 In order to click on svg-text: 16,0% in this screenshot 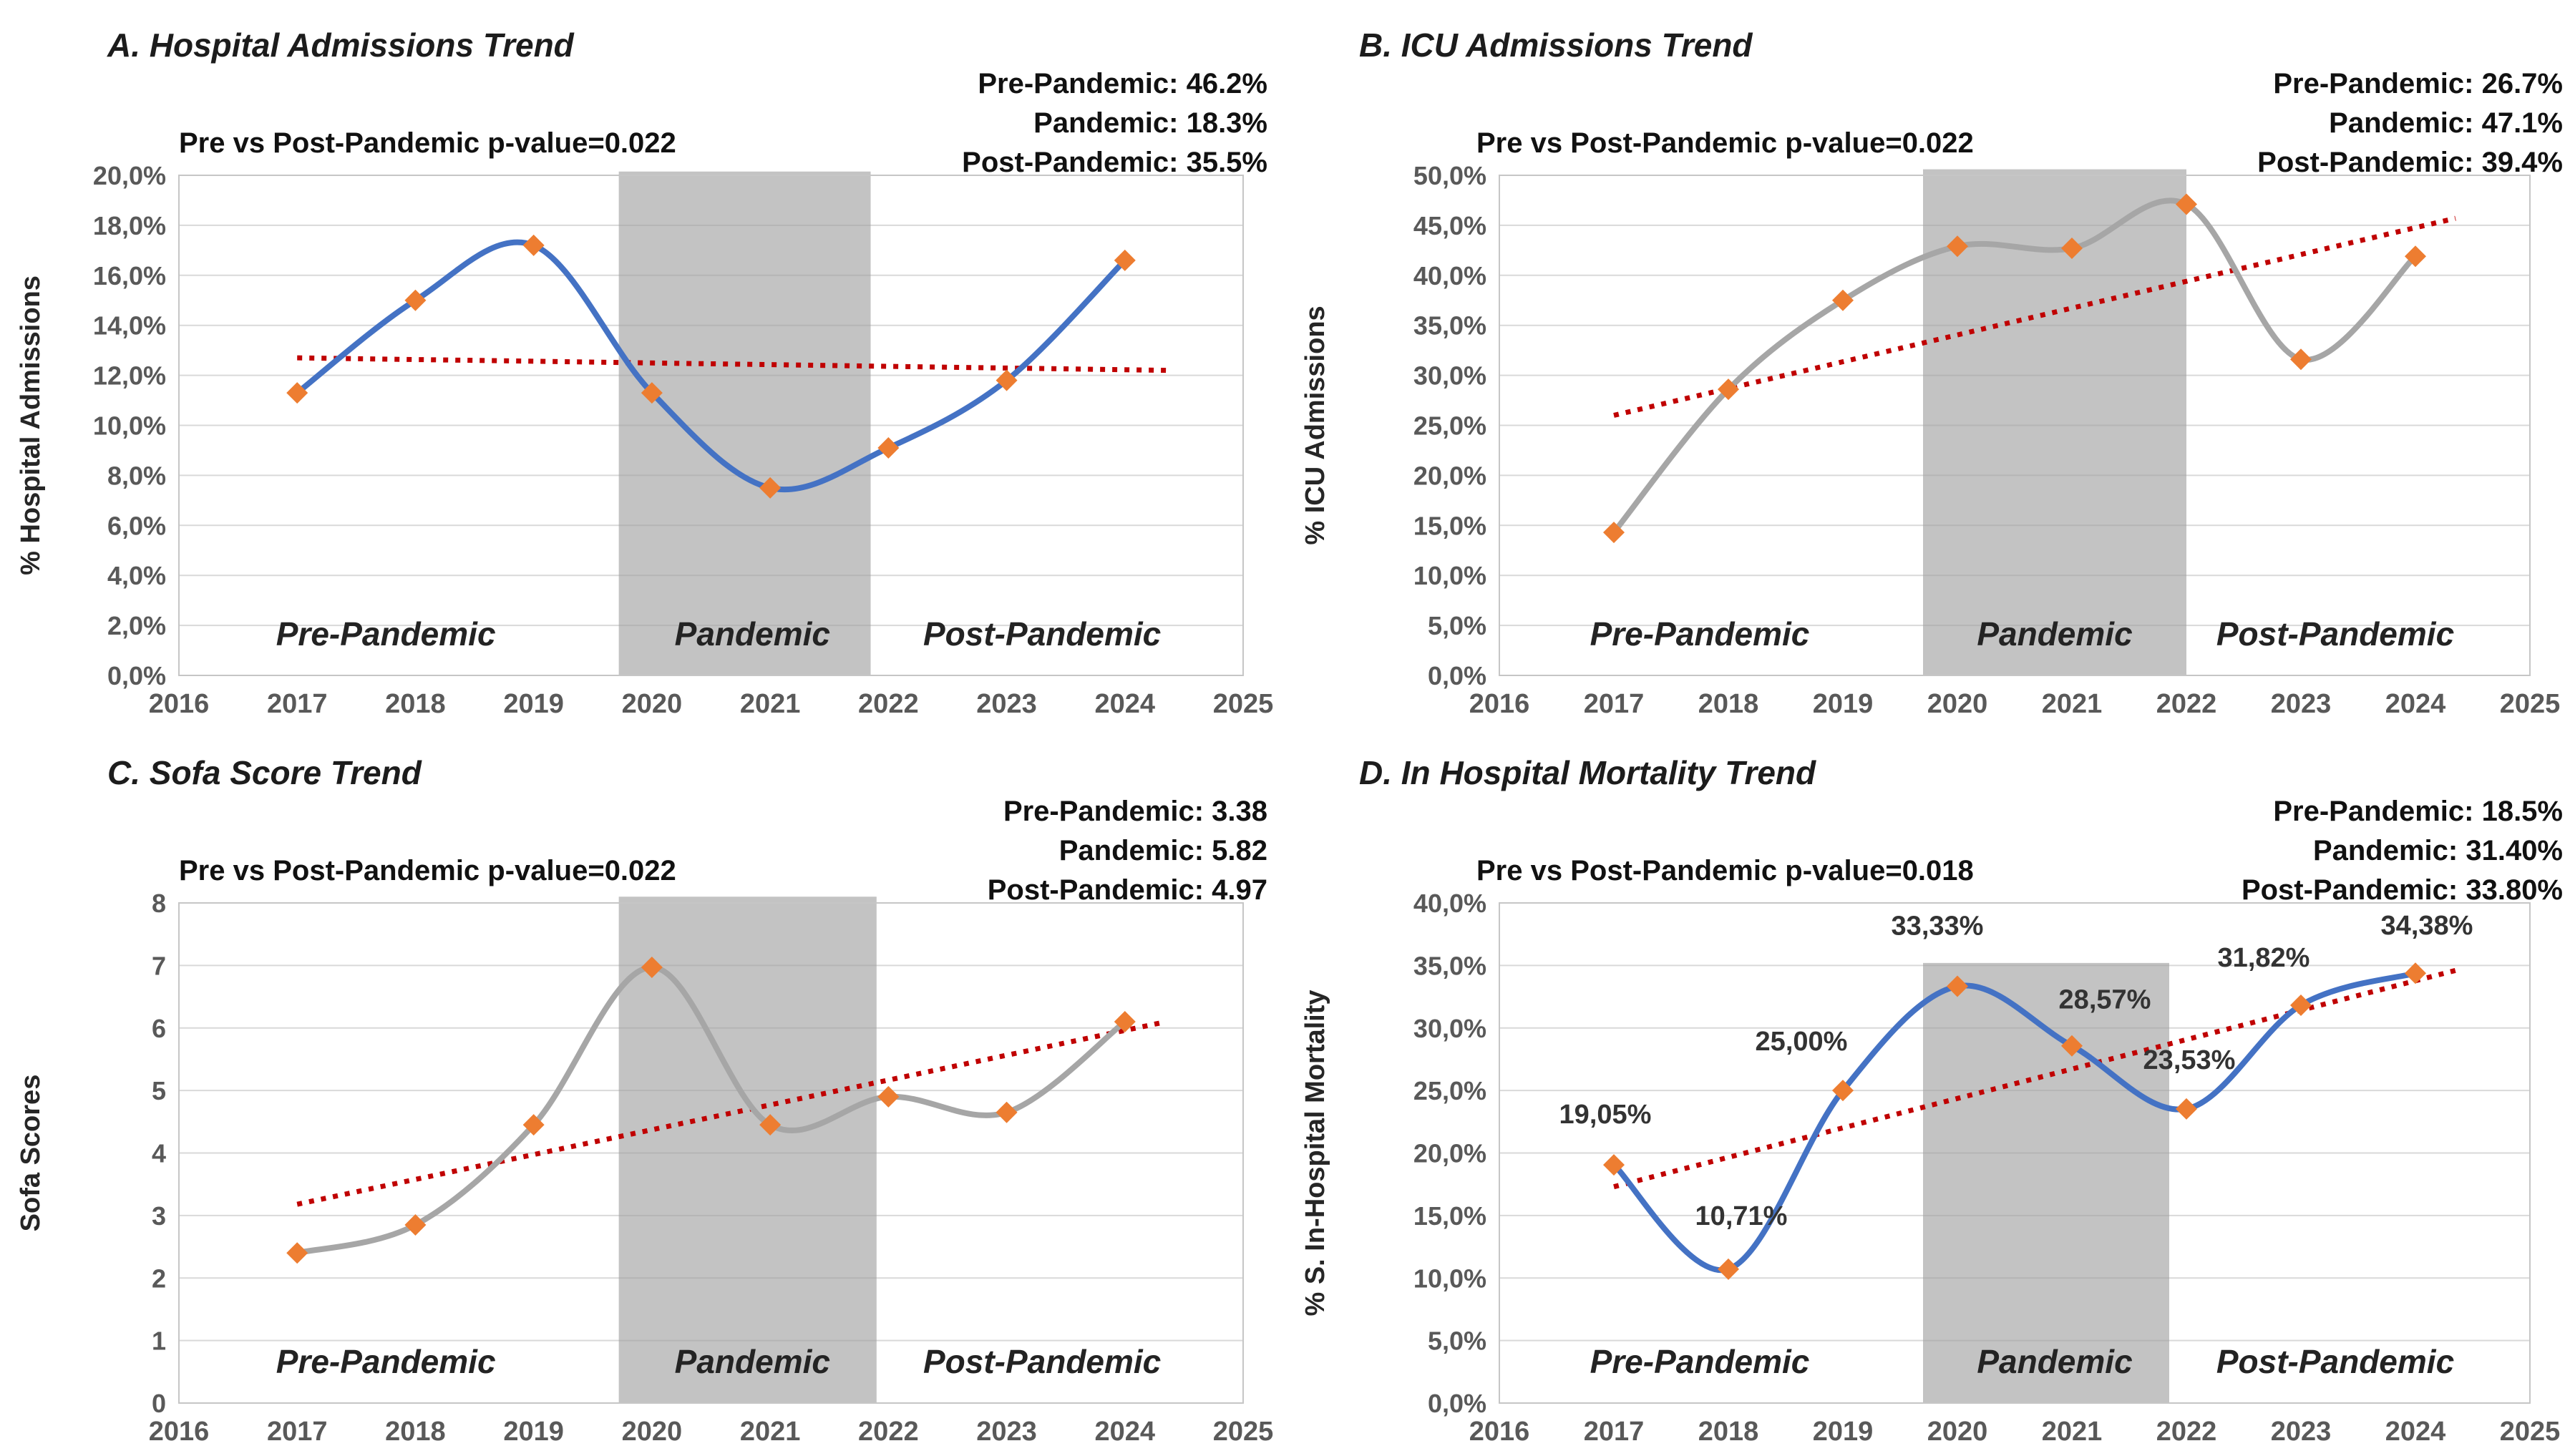, I will do `click(129, 275)`.